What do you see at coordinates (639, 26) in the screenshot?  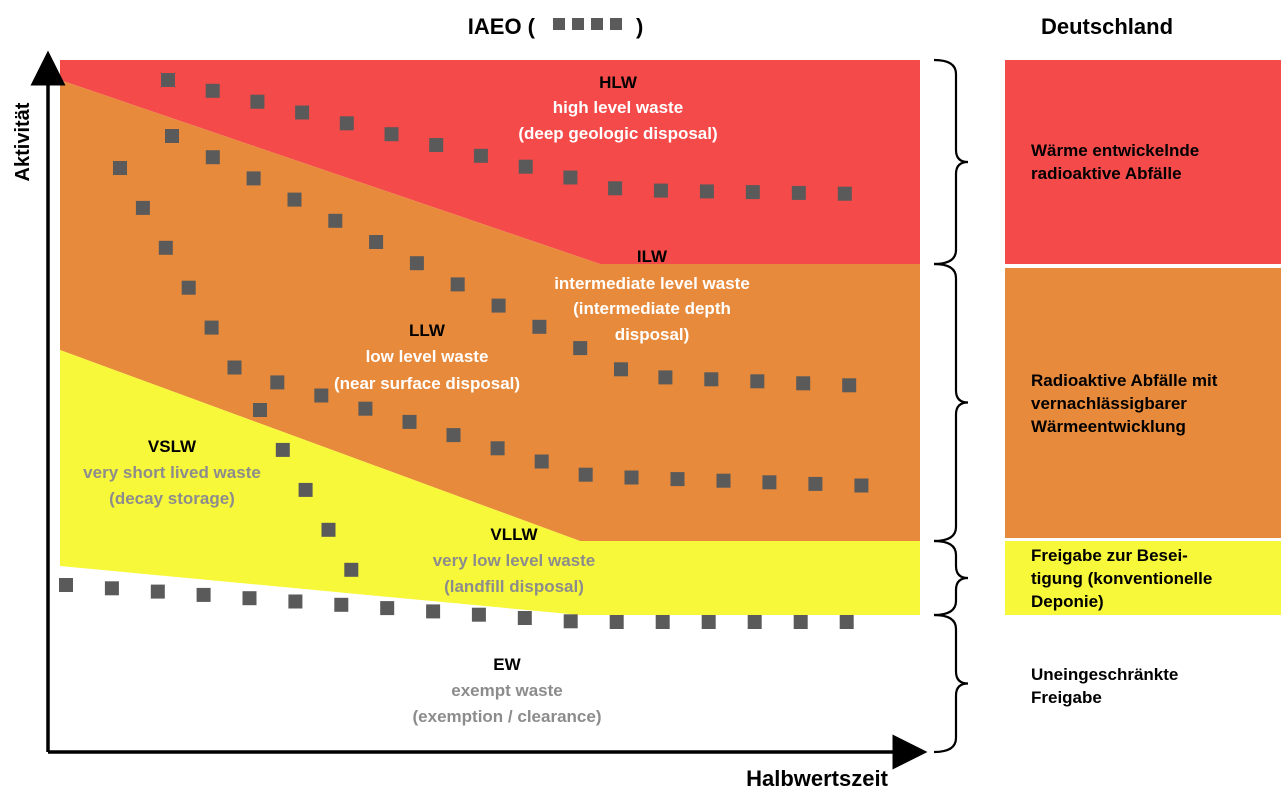 I see `iaeo-title-close: )` at bounding box center [639, 26].